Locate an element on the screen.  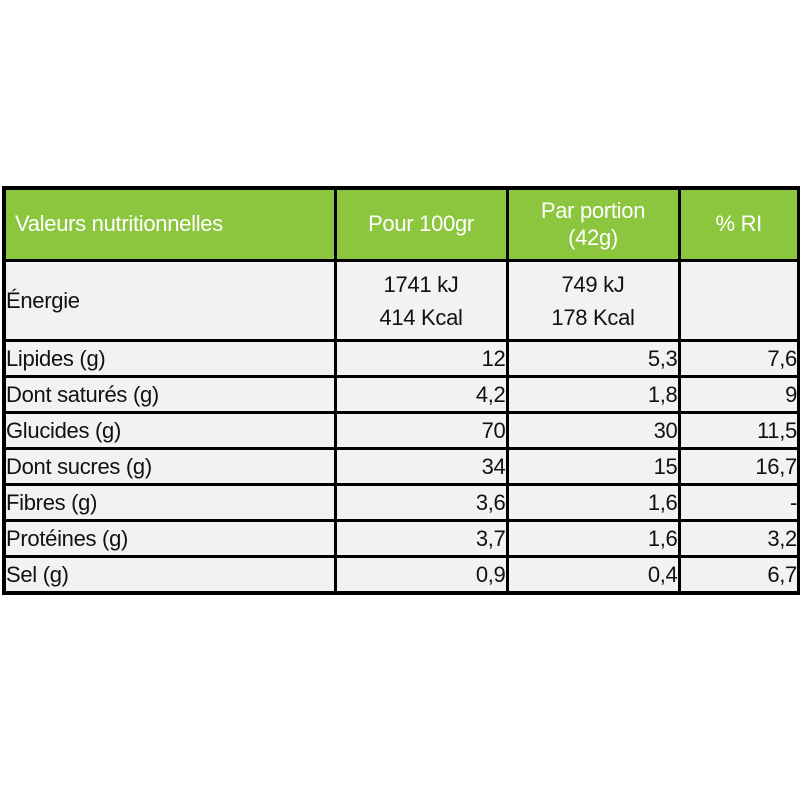
table-row-energy: Énergie 1741 kJ 414 Kcal 749 kJ 178 Kcal is located at coordinates (401, 300).